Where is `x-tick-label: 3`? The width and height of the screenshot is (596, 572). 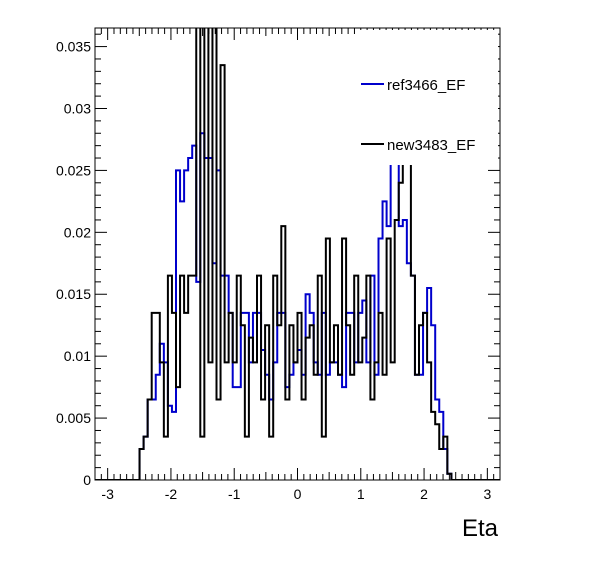 x-tick-label: 3 is located at coordinates (487, 494).